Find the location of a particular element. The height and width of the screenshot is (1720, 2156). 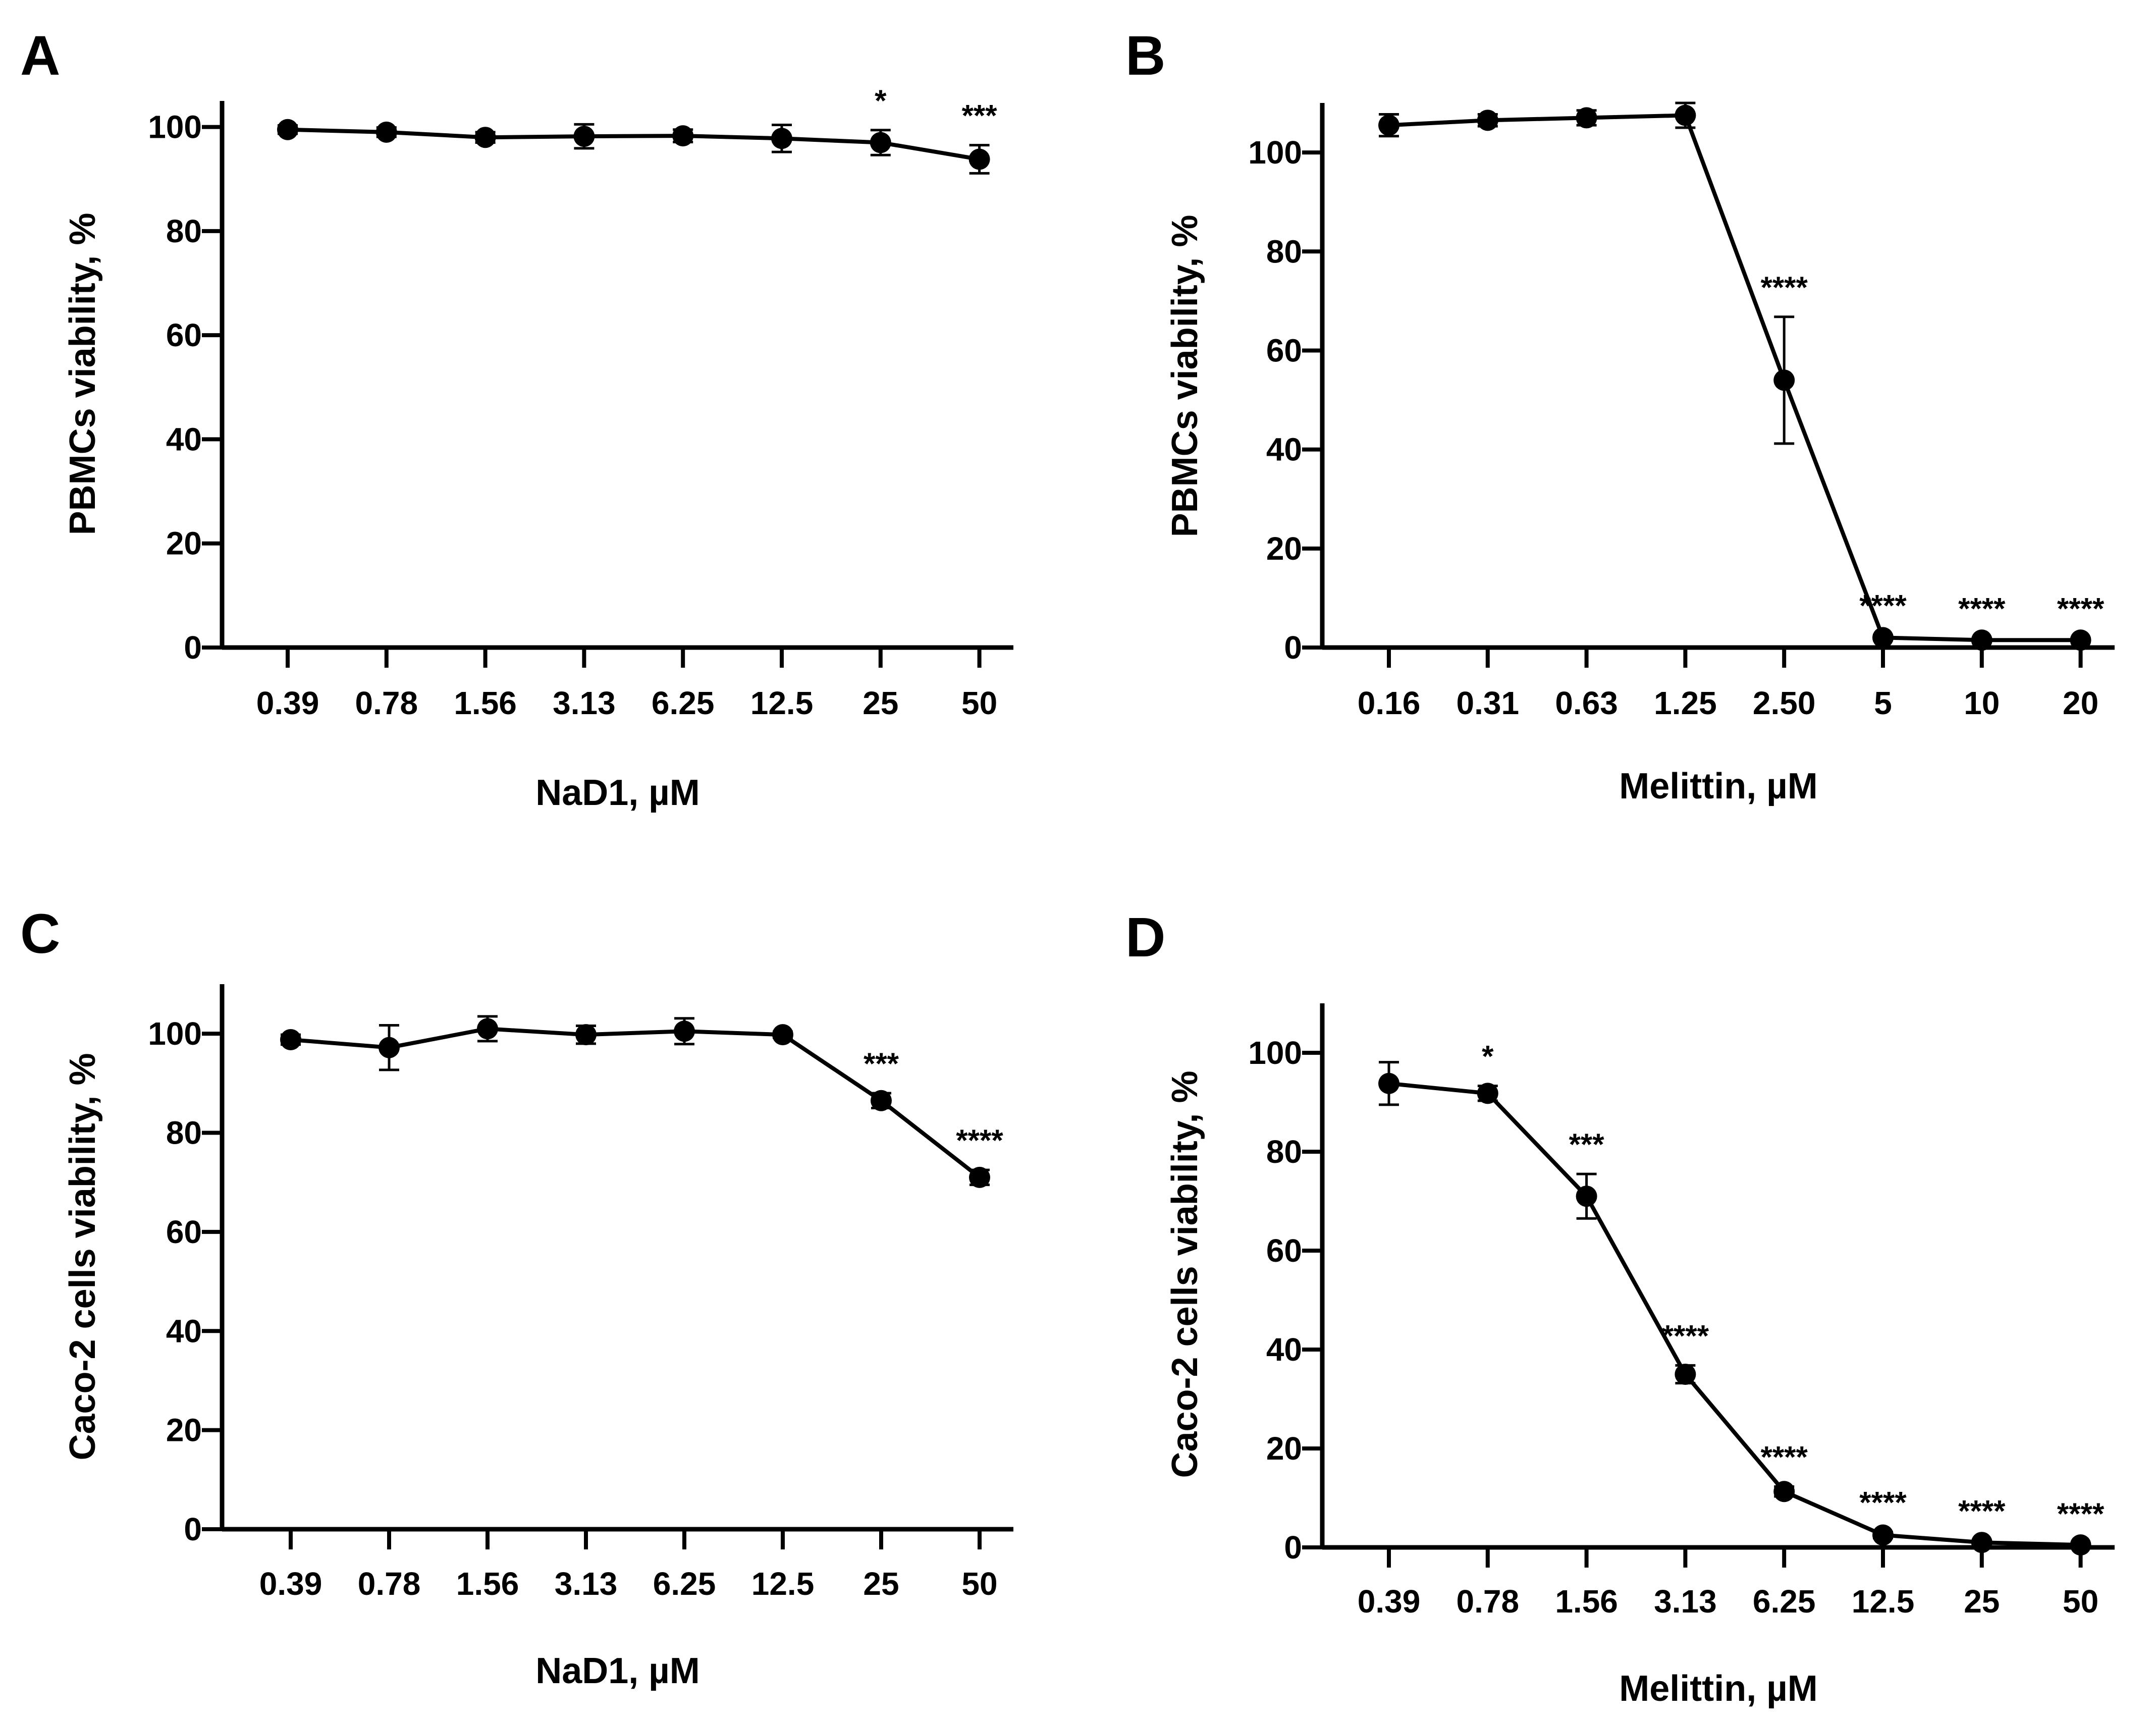

x-tick-label: 0.16 is located at coordinates (1389, 703).